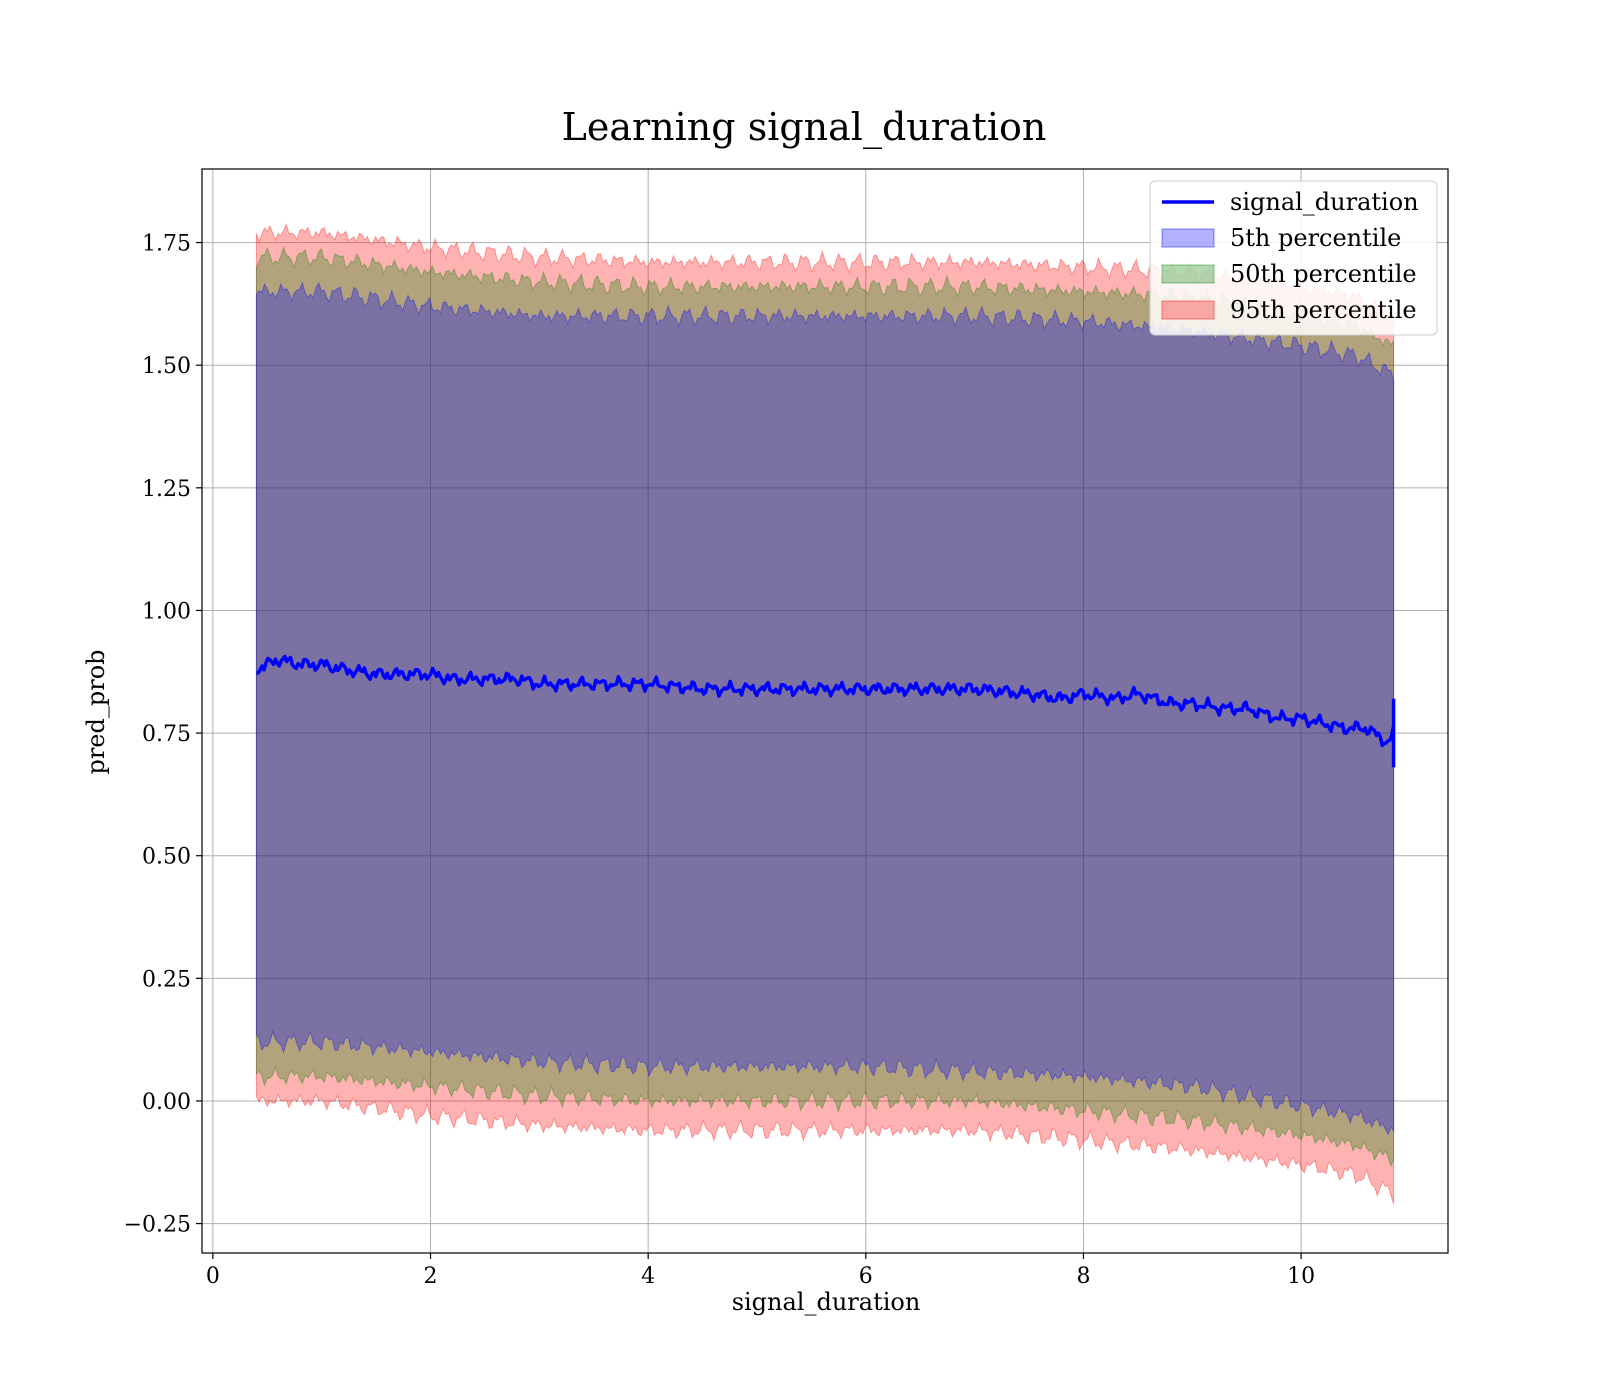 Image resolution: width=1600 pixels, height=1400 pixels. What do you see at coordinates (431, 1276) in the screenshot?
I see `x-tick-label: 2` at bounding box center [431, 1276].